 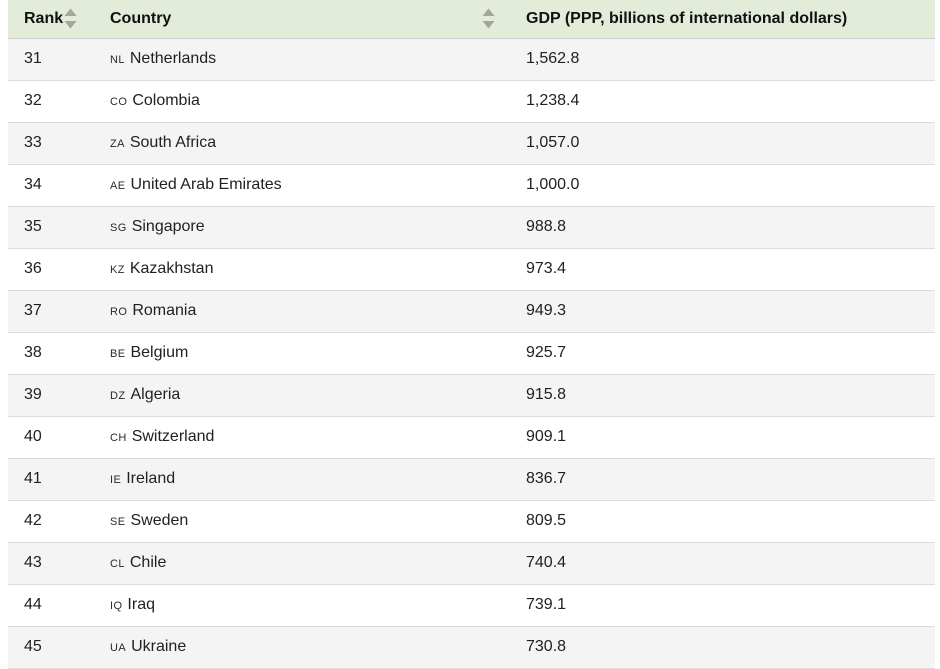 I want to click on country-name: Singapore, so click(x=168, y=226).